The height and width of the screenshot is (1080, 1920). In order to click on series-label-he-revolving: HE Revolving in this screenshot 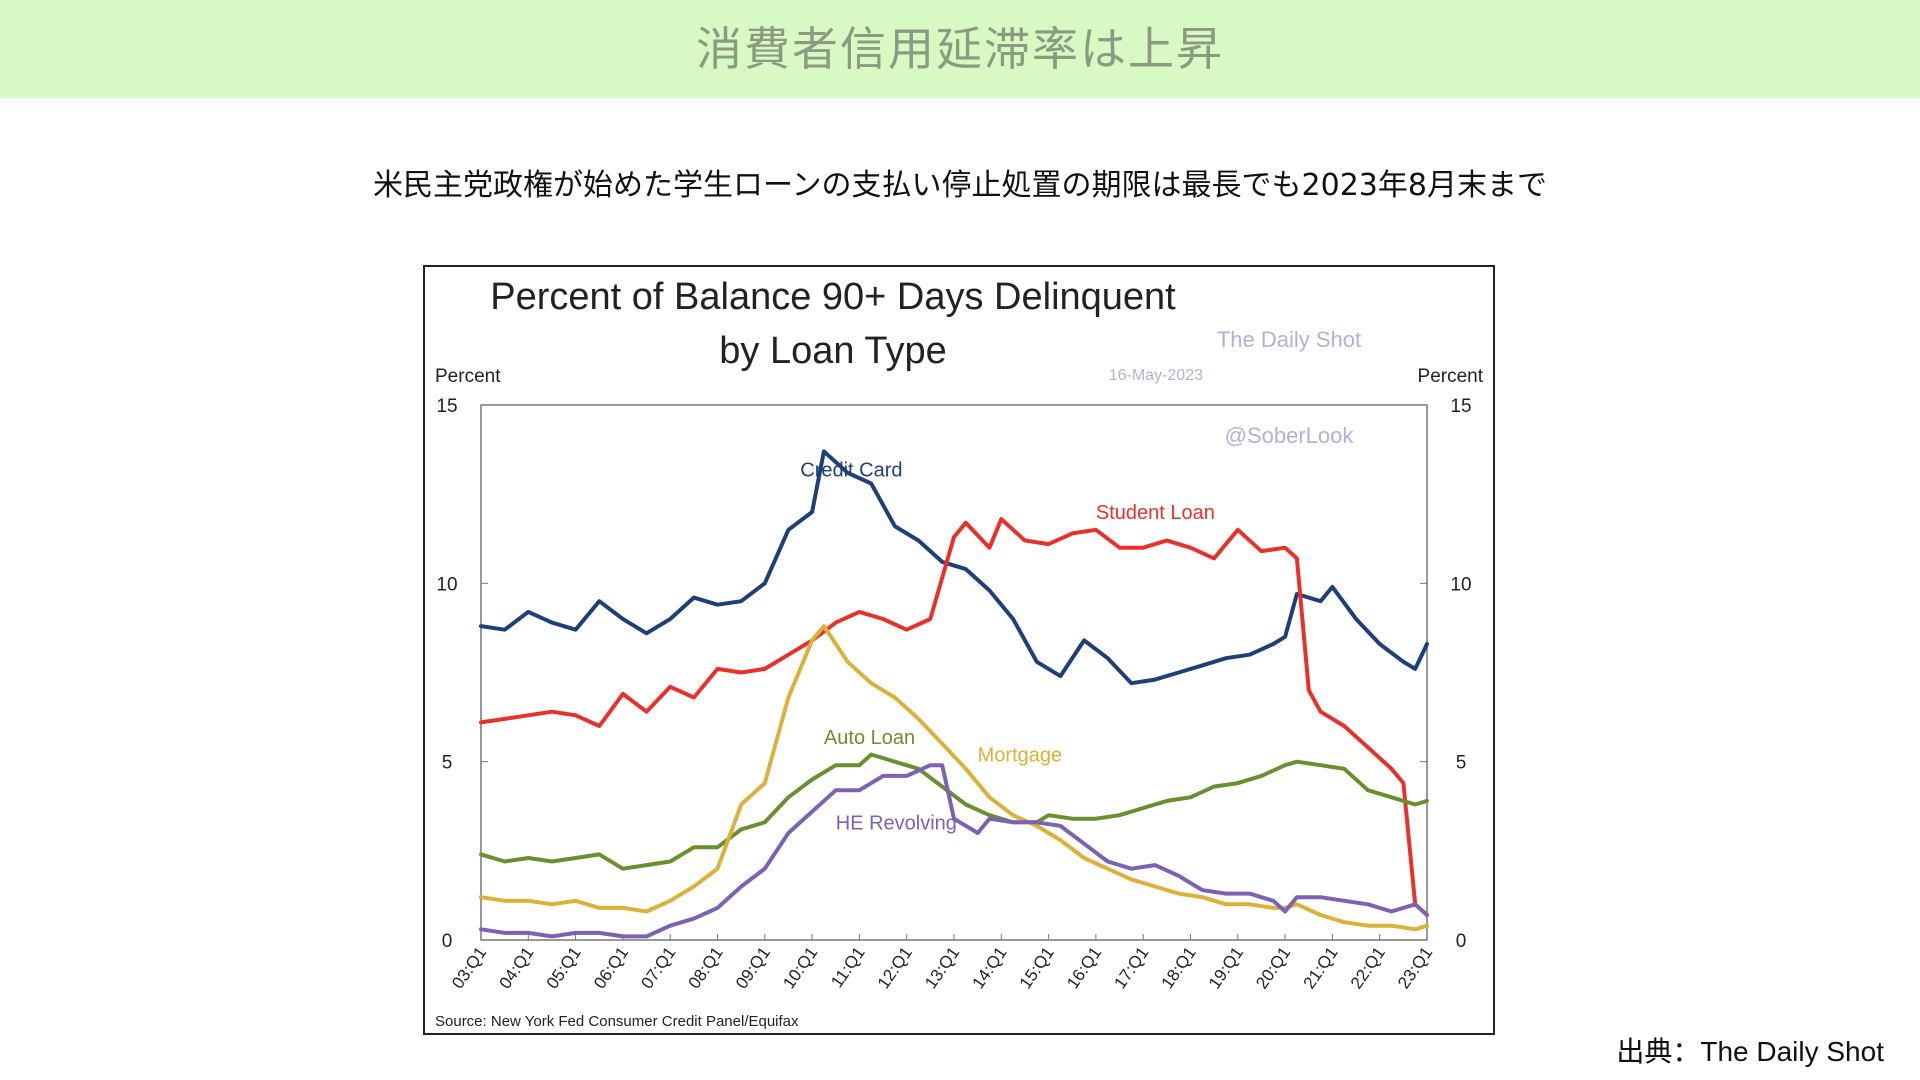, I will do `click(896, 823)`.